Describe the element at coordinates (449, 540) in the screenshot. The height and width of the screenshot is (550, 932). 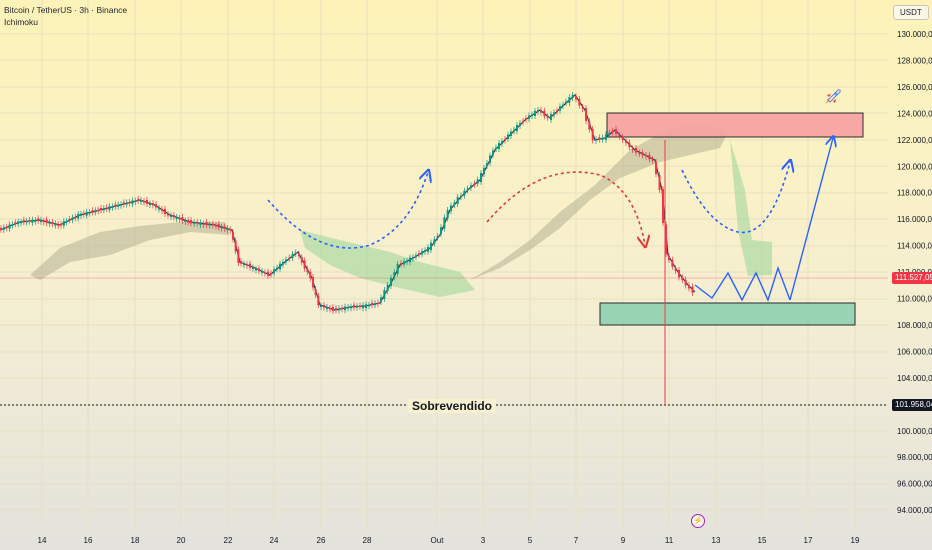
I see `time-axis: 14 16 18 20 22 24 26 28 Out 3 5 7 9 11 13 15 17 19` at that location.